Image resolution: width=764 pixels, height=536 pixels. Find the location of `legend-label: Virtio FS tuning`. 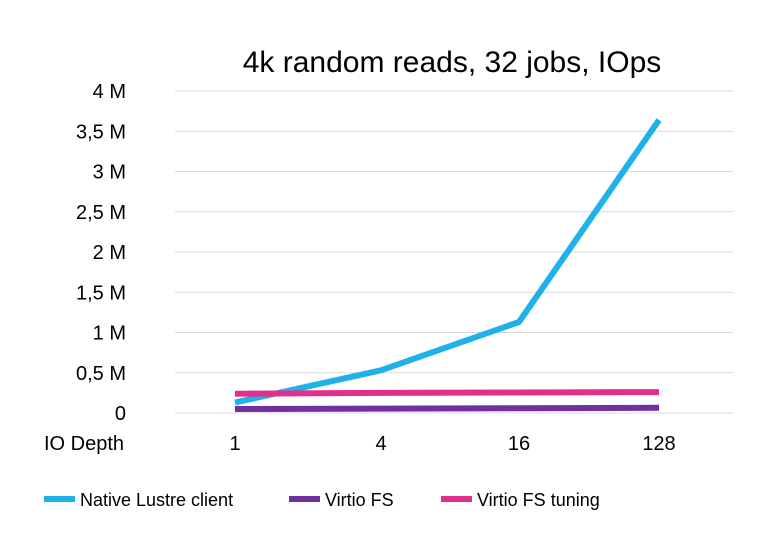

legend-label: Virtio FS tuning is located at coordinates (538, 500).